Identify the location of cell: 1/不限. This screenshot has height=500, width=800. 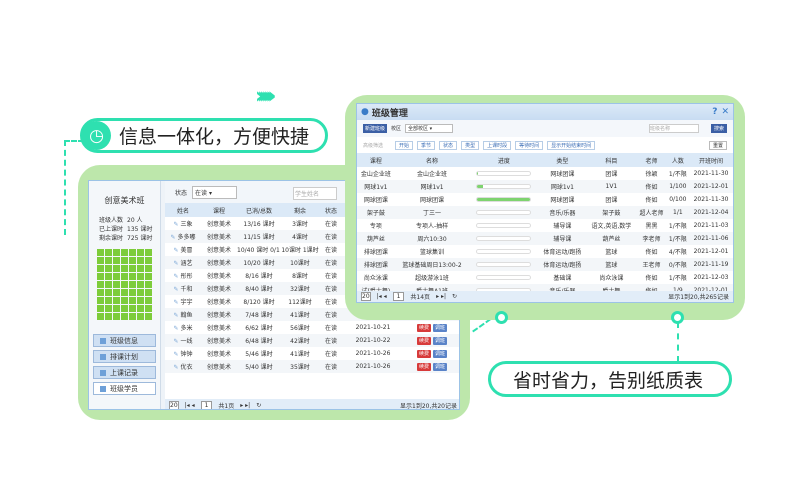
(677, 226).